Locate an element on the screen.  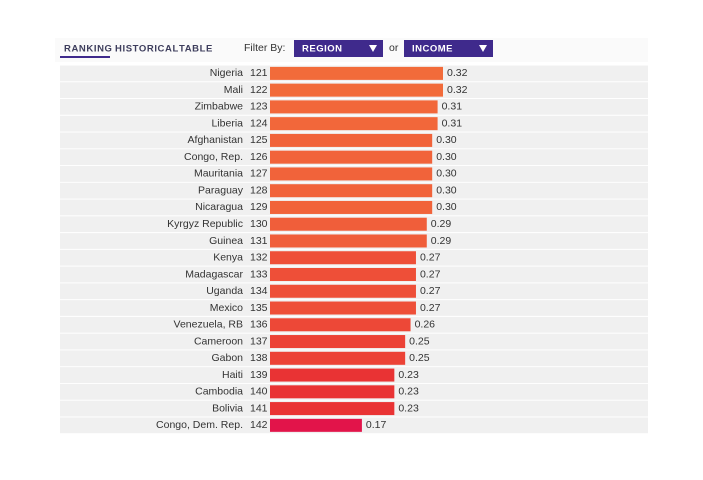
rank-label: 135 is located at coordinates (259, 308).